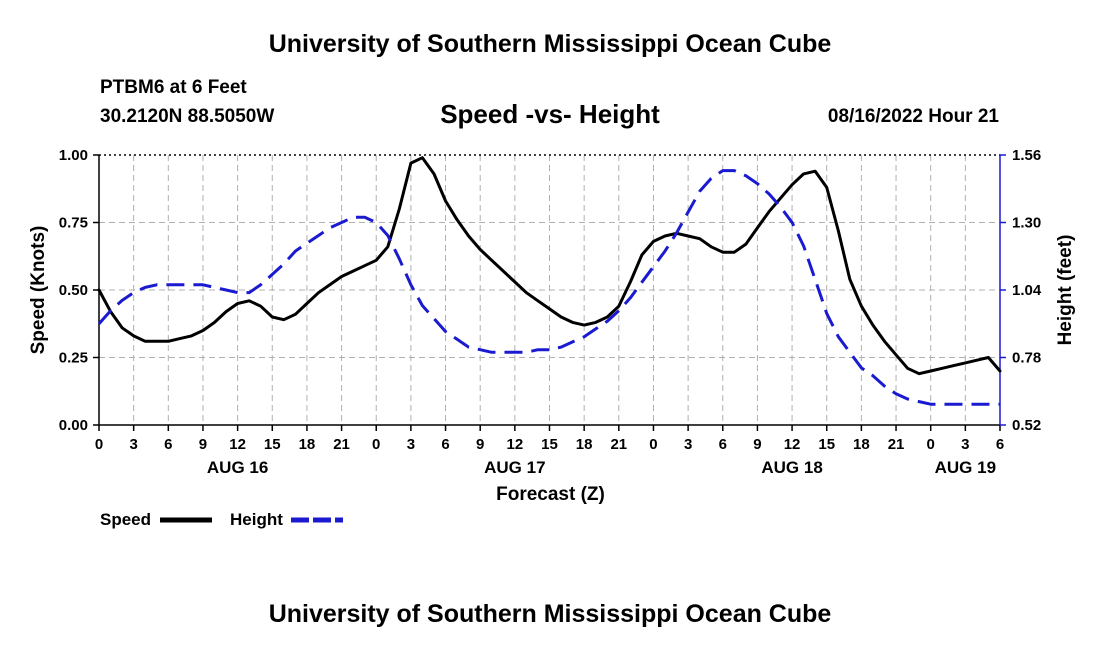 This screenshot has height=650, width=1100. Describe the element at coordinates (1026, 358) in the screenshot. I see `y2-tick-label: 0.78` at that location.